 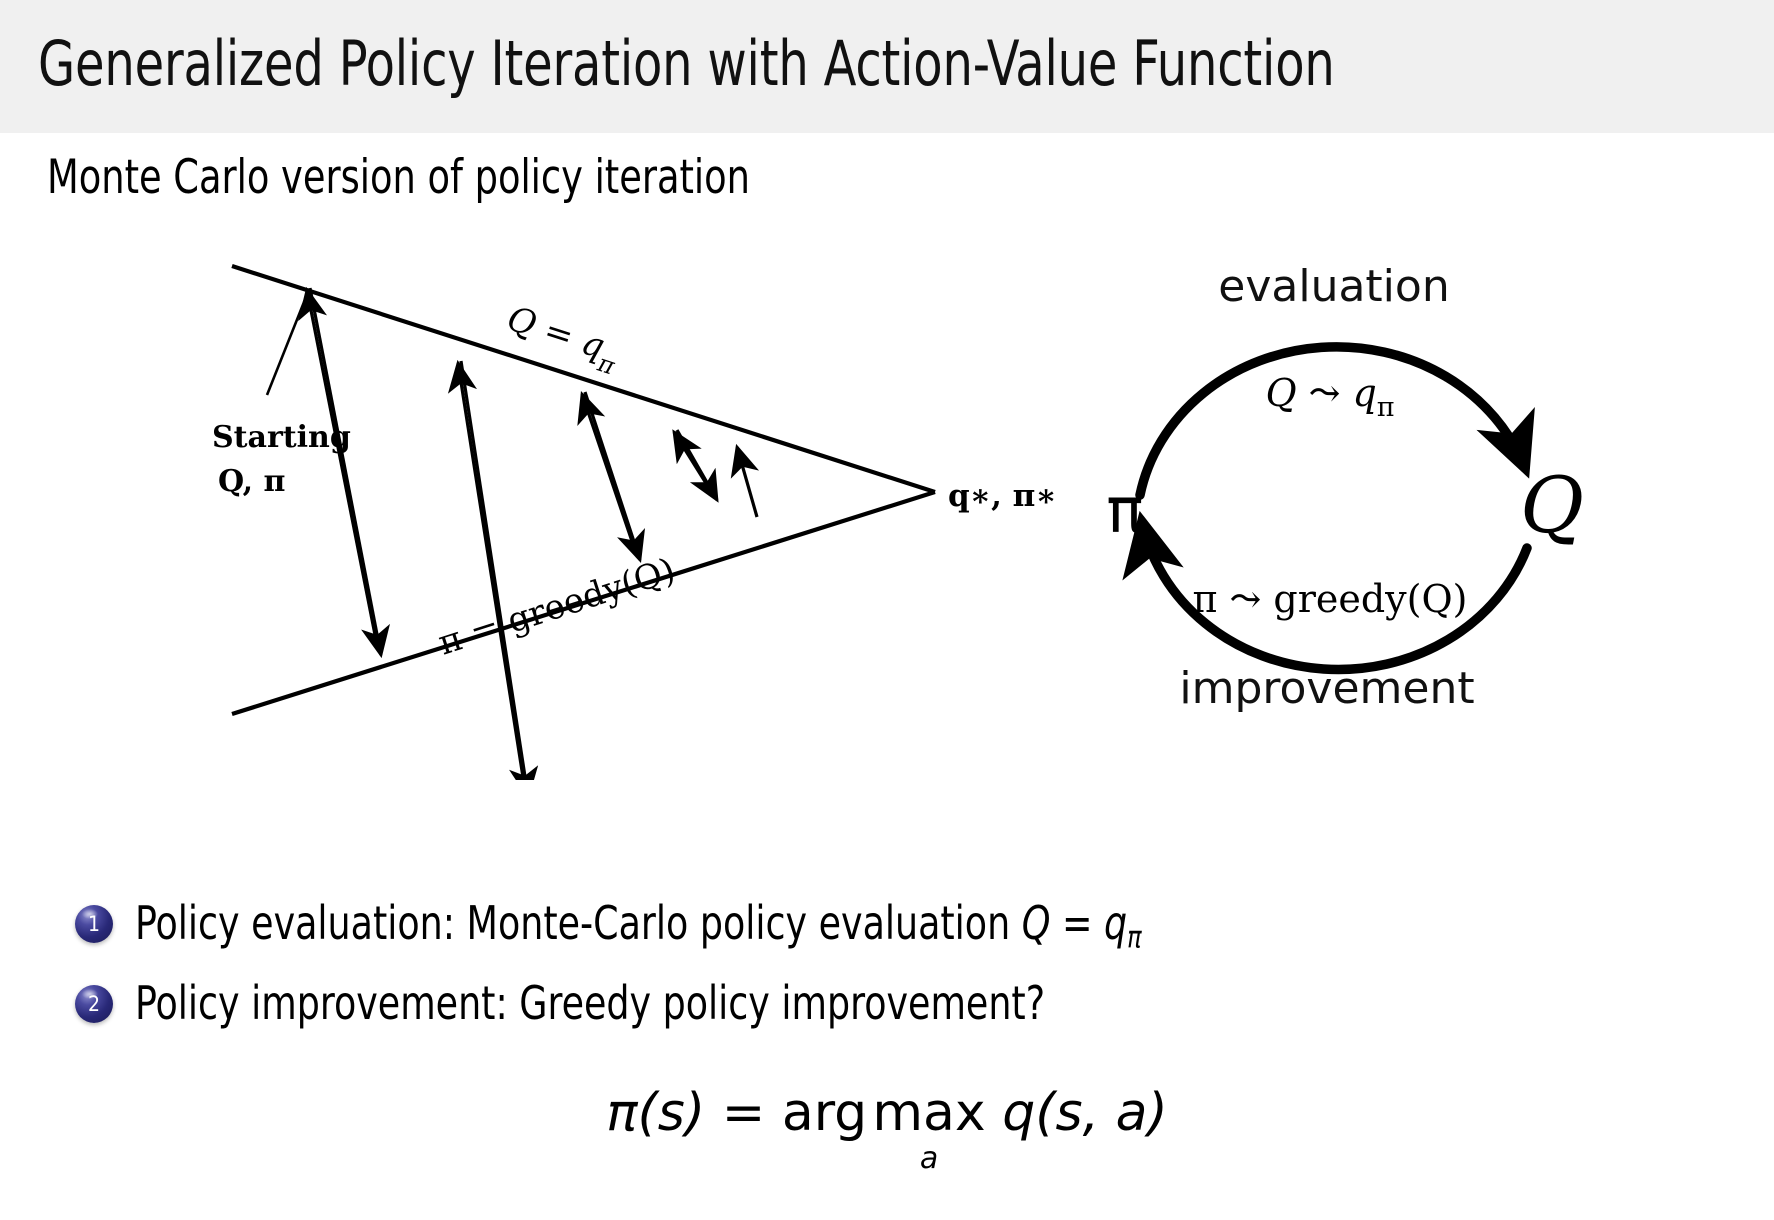 What do you see at coordinates (1205, 599) in the screenshot?
I see `label-improve-pi: π` at bounding box center [1205, 599].